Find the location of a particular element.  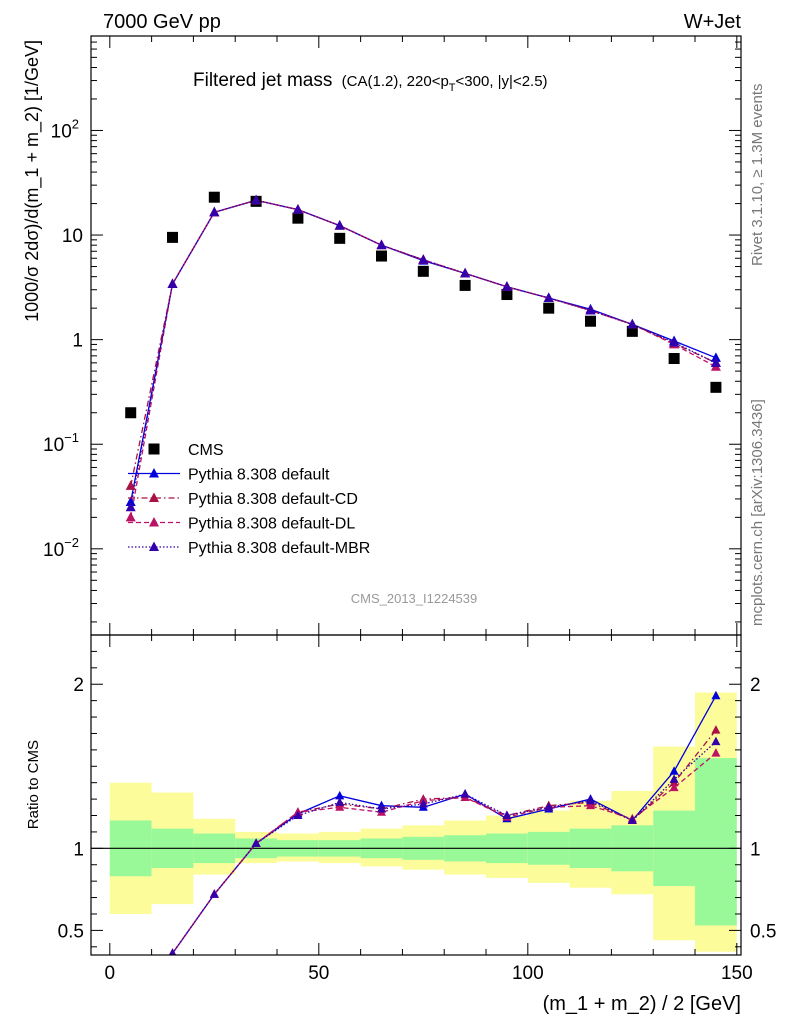

title-sub: (CA(1.2), 220<p is located at coordinates (395, 81).